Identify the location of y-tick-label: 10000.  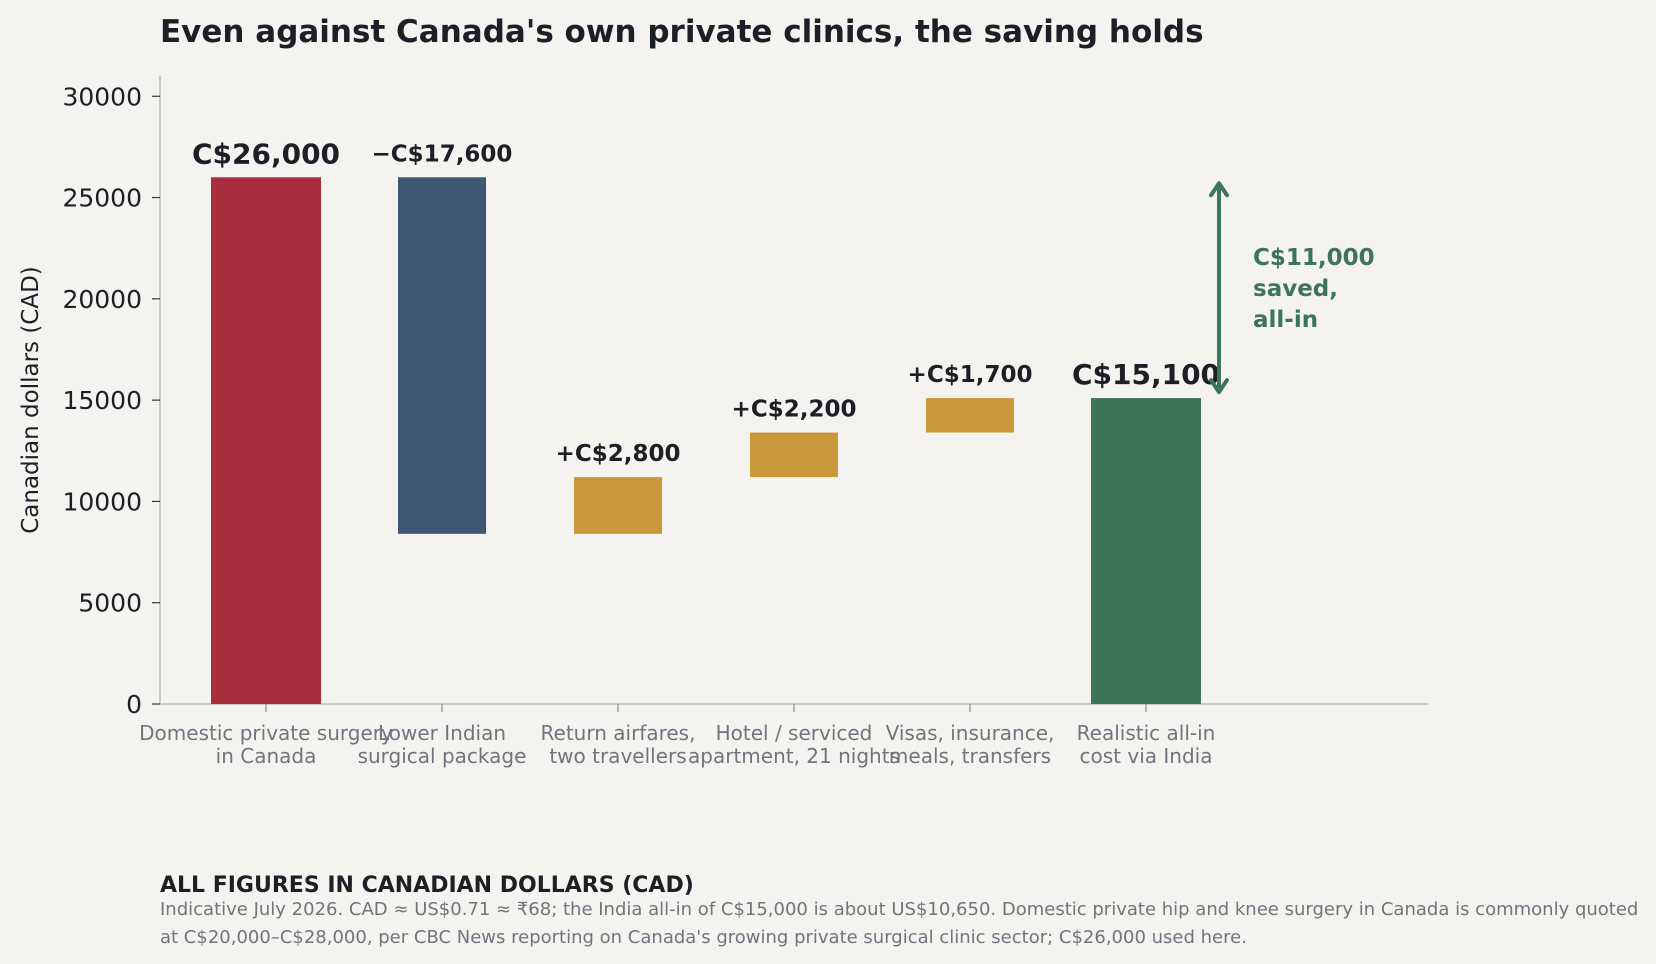
(102, 501).